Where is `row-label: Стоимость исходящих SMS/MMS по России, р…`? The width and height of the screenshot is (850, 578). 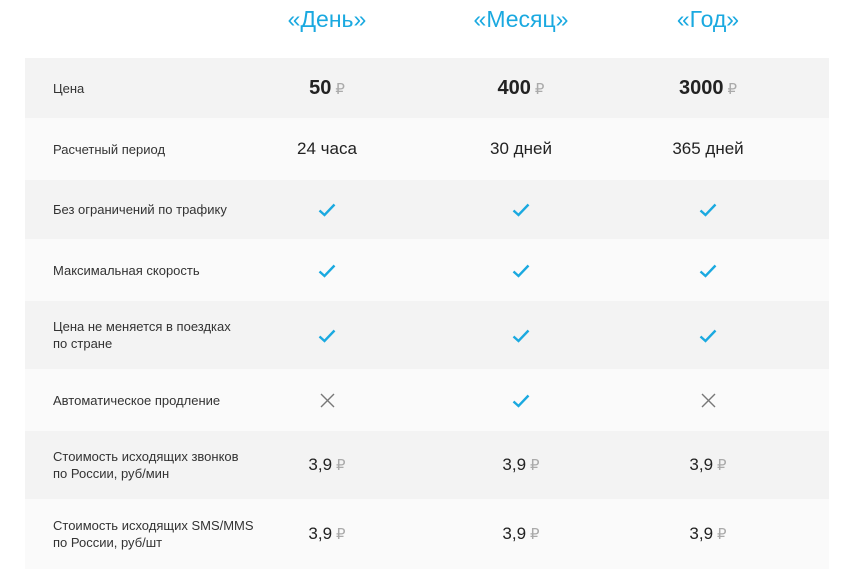
row-label: Стоимость исходящих SMS/MMS по России, р… is located at coordinates (153, 534).